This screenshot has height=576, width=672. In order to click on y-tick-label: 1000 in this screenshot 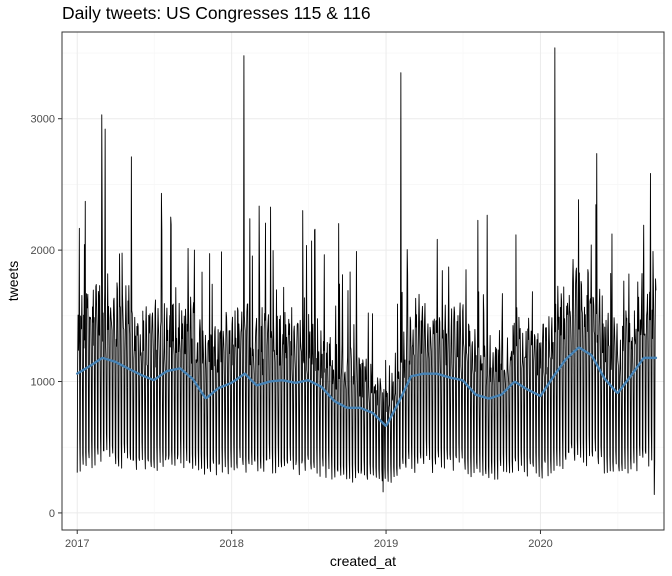, I will do `click(43, 383)`.